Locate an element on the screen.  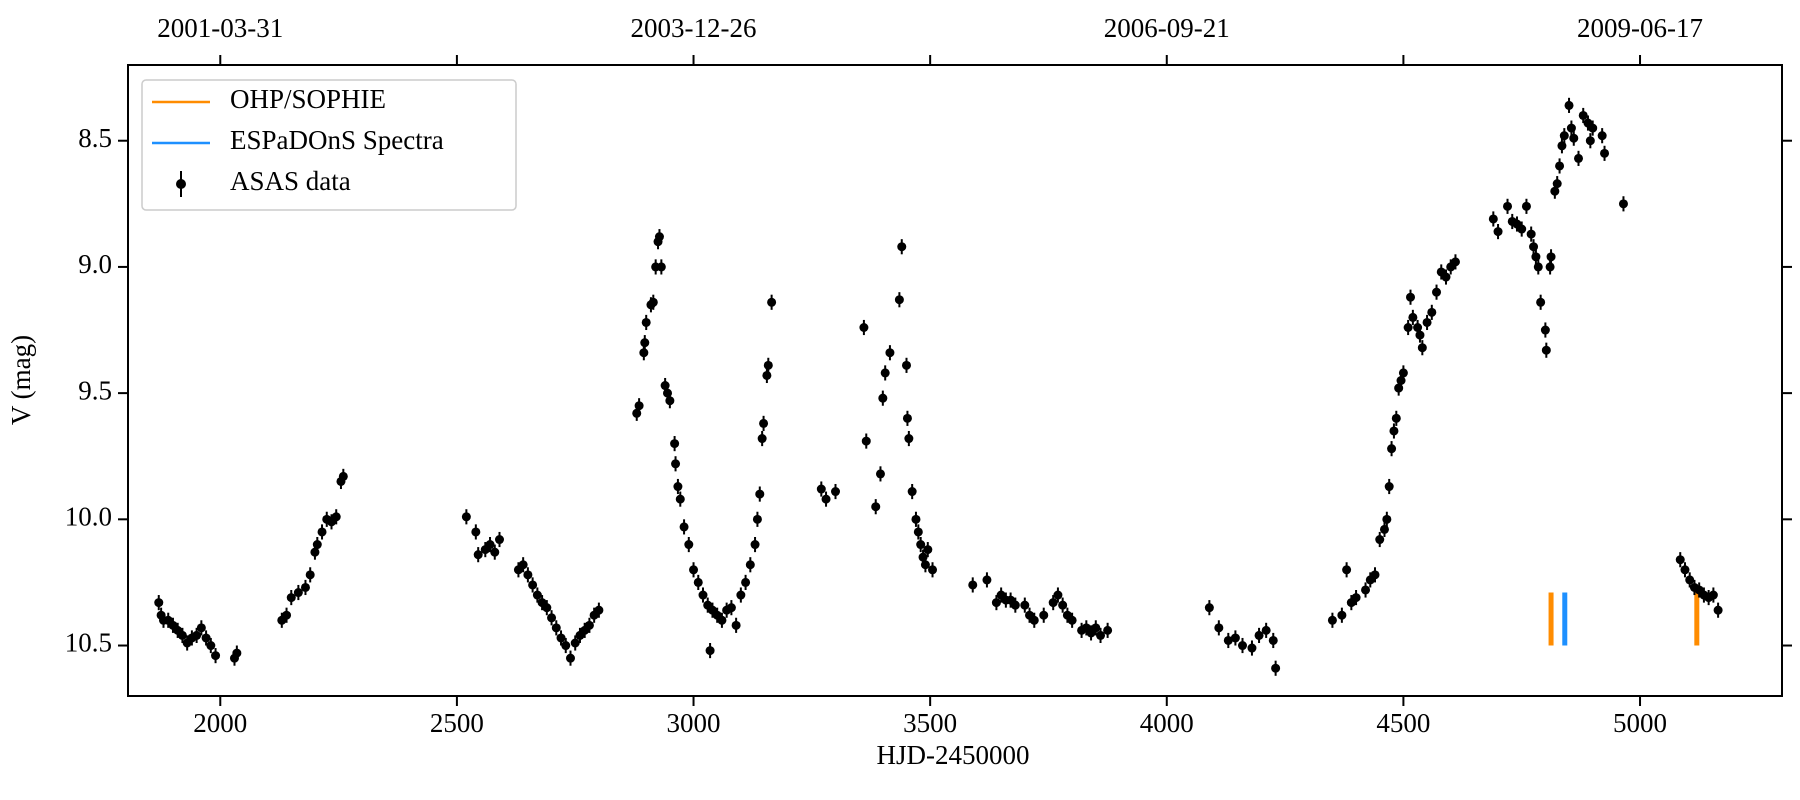
x-tick-label: 4000 is located at coordinates (1167, 723).